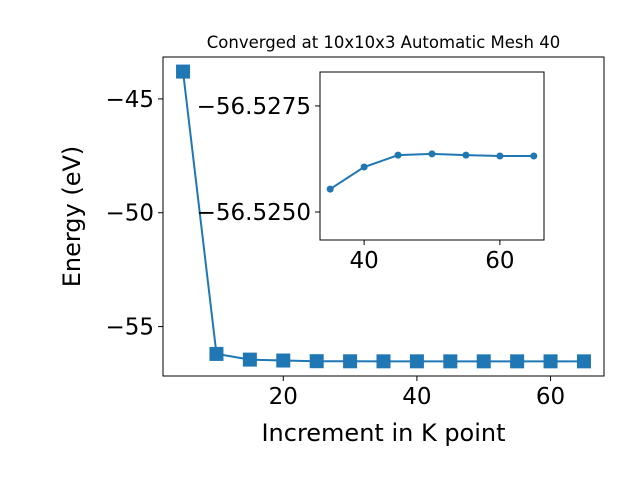 This screenshot has height=480, width=640. I want to click on y-tick-label: −45, so click(129, 100).